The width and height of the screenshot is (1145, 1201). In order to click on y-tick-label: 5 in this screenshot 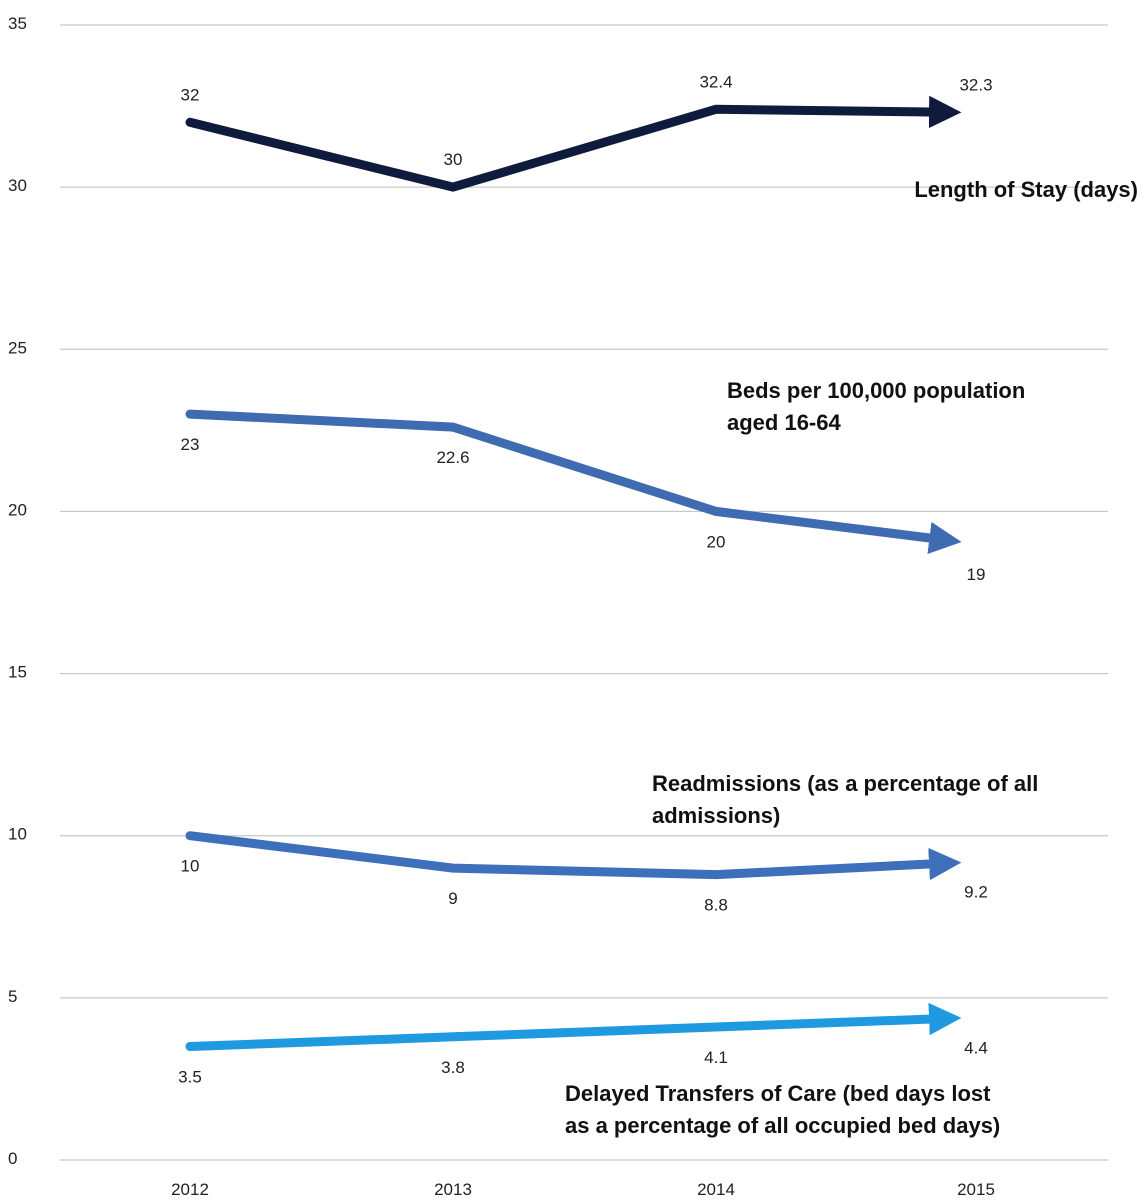, I will do `click(12, 996)`.